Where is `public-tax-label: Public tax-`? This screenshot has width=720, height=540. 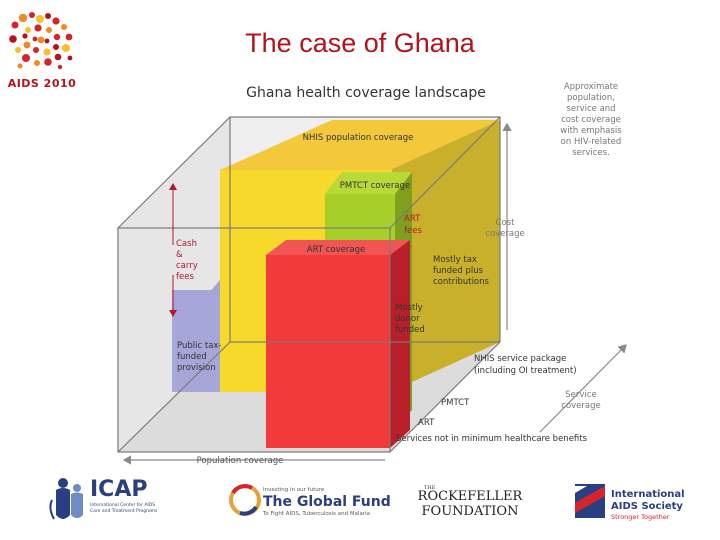 public-tax-label: Public tax- is located at coordinates (199, 346).